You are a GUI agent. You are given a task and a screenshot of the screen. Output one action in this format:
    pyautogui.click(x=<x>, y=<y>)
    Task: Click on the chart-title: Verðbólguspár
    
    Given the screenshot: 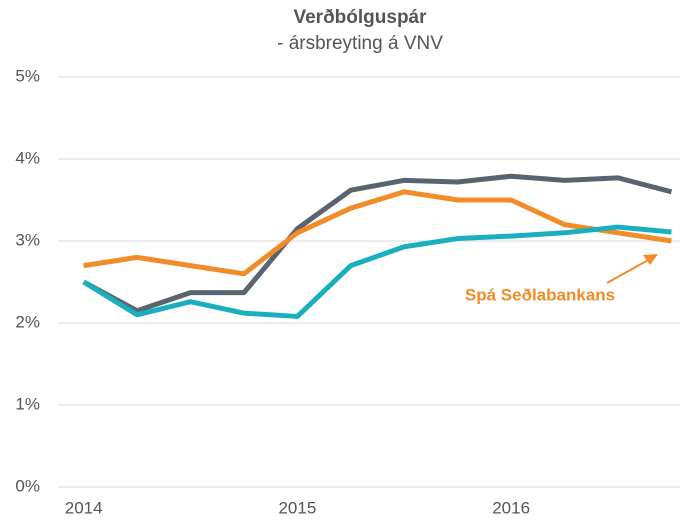 What is the action you would take?
    pyautogui.click(x=360, y=17)
    